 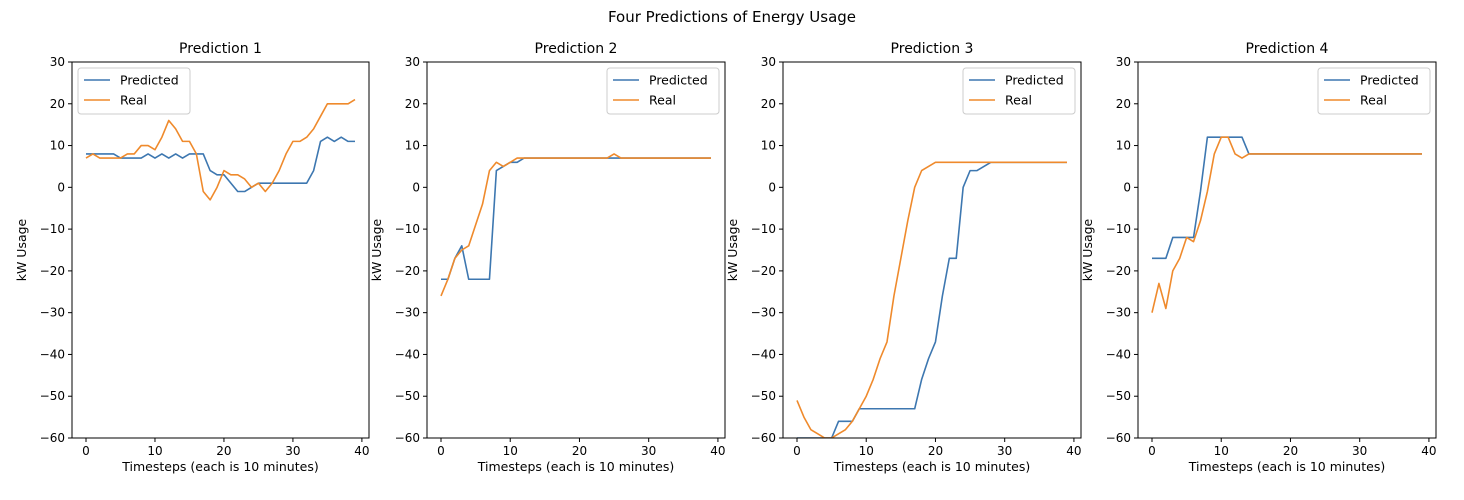 What do you see at coordinates (732, 17) in the screenshot?
I see `figure-title: Four Predictions of Energy Usage` at bounding box center [732, 17].